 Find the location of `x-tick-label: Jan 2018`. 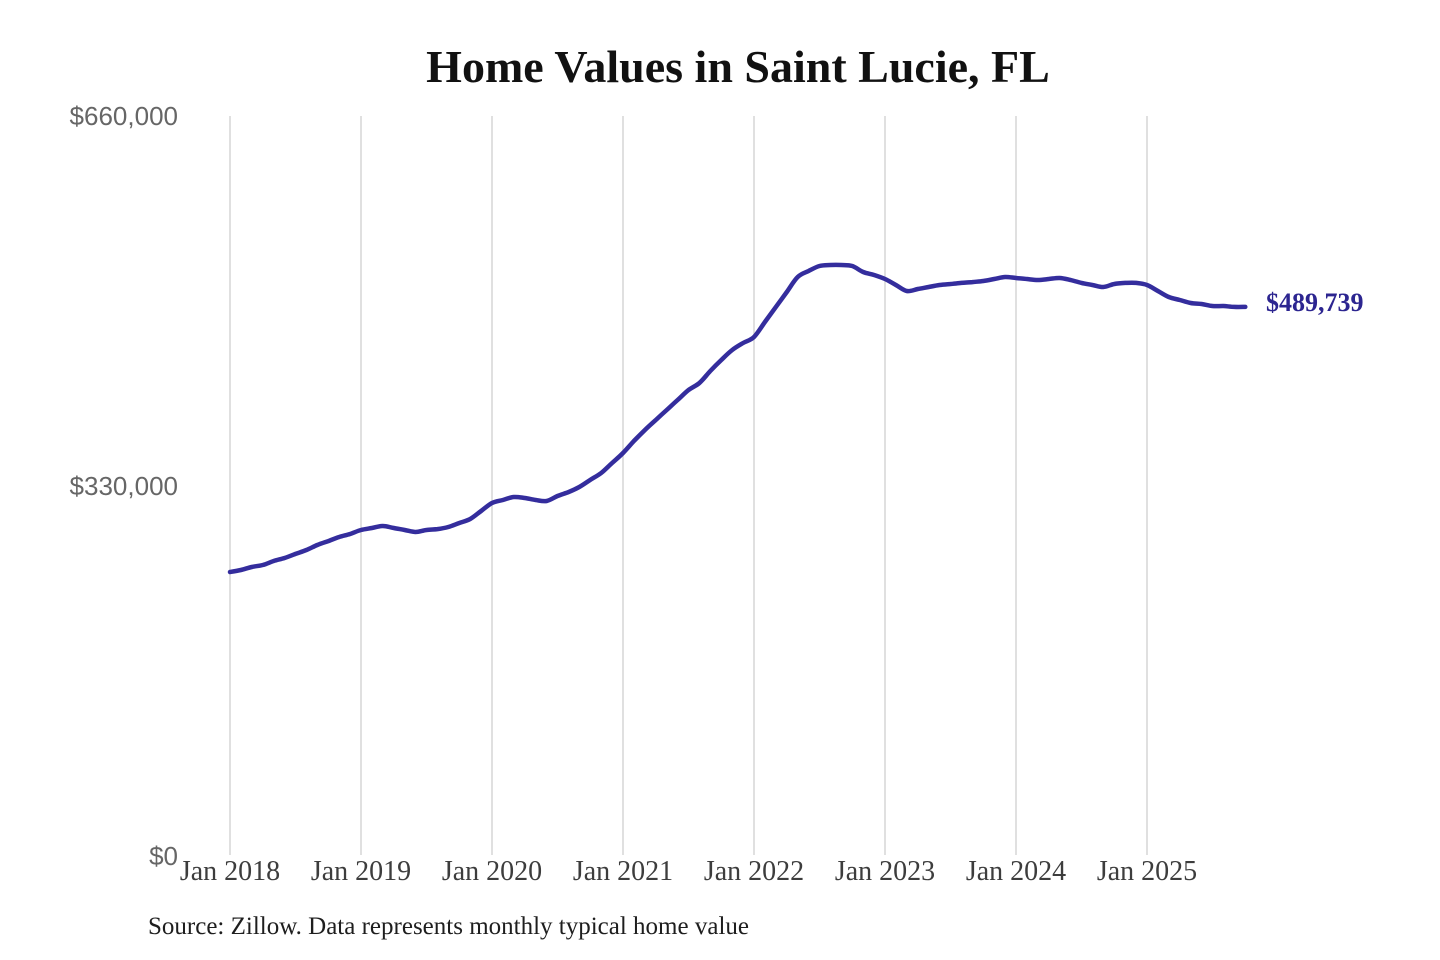

x-tick-label: Jan 2018 is located at coordinates (230, 871).